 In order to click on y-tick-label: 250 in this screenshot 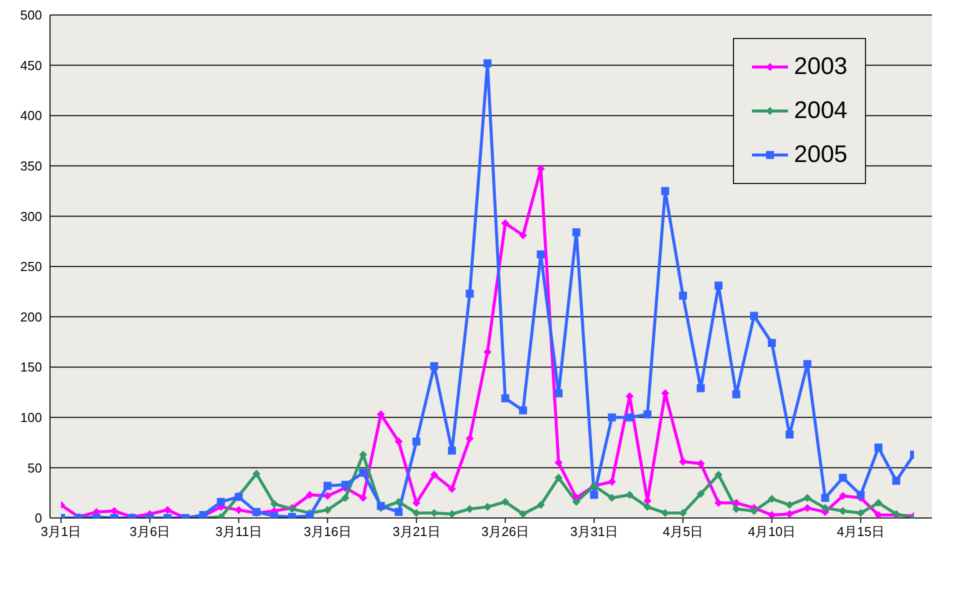, I will do `click(31, 266)`.